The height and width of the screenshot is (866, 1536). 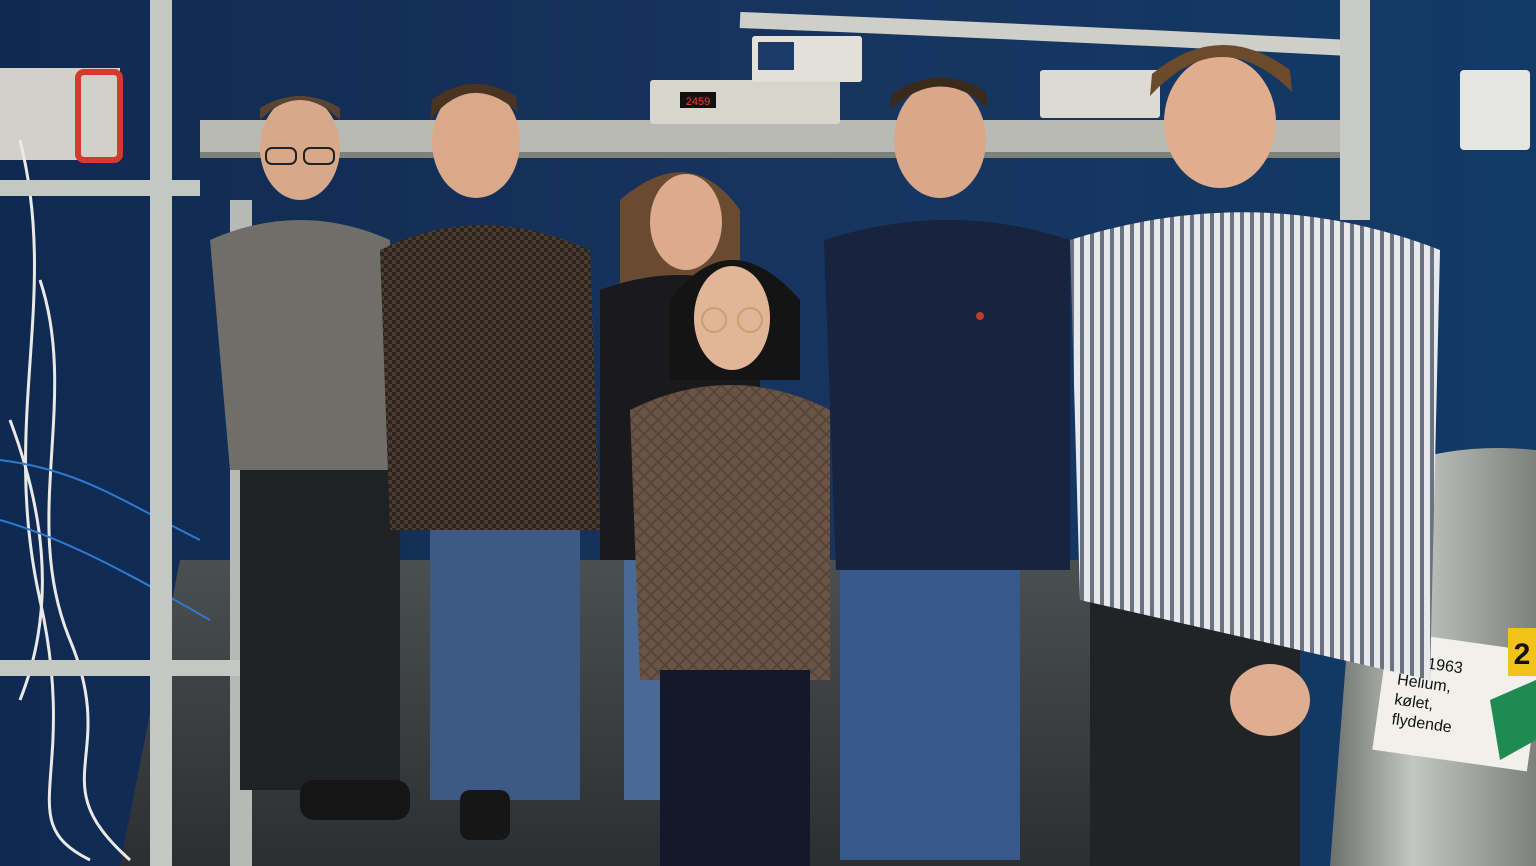 I want to click on rack-post-right, so click(x=1355, y=110).